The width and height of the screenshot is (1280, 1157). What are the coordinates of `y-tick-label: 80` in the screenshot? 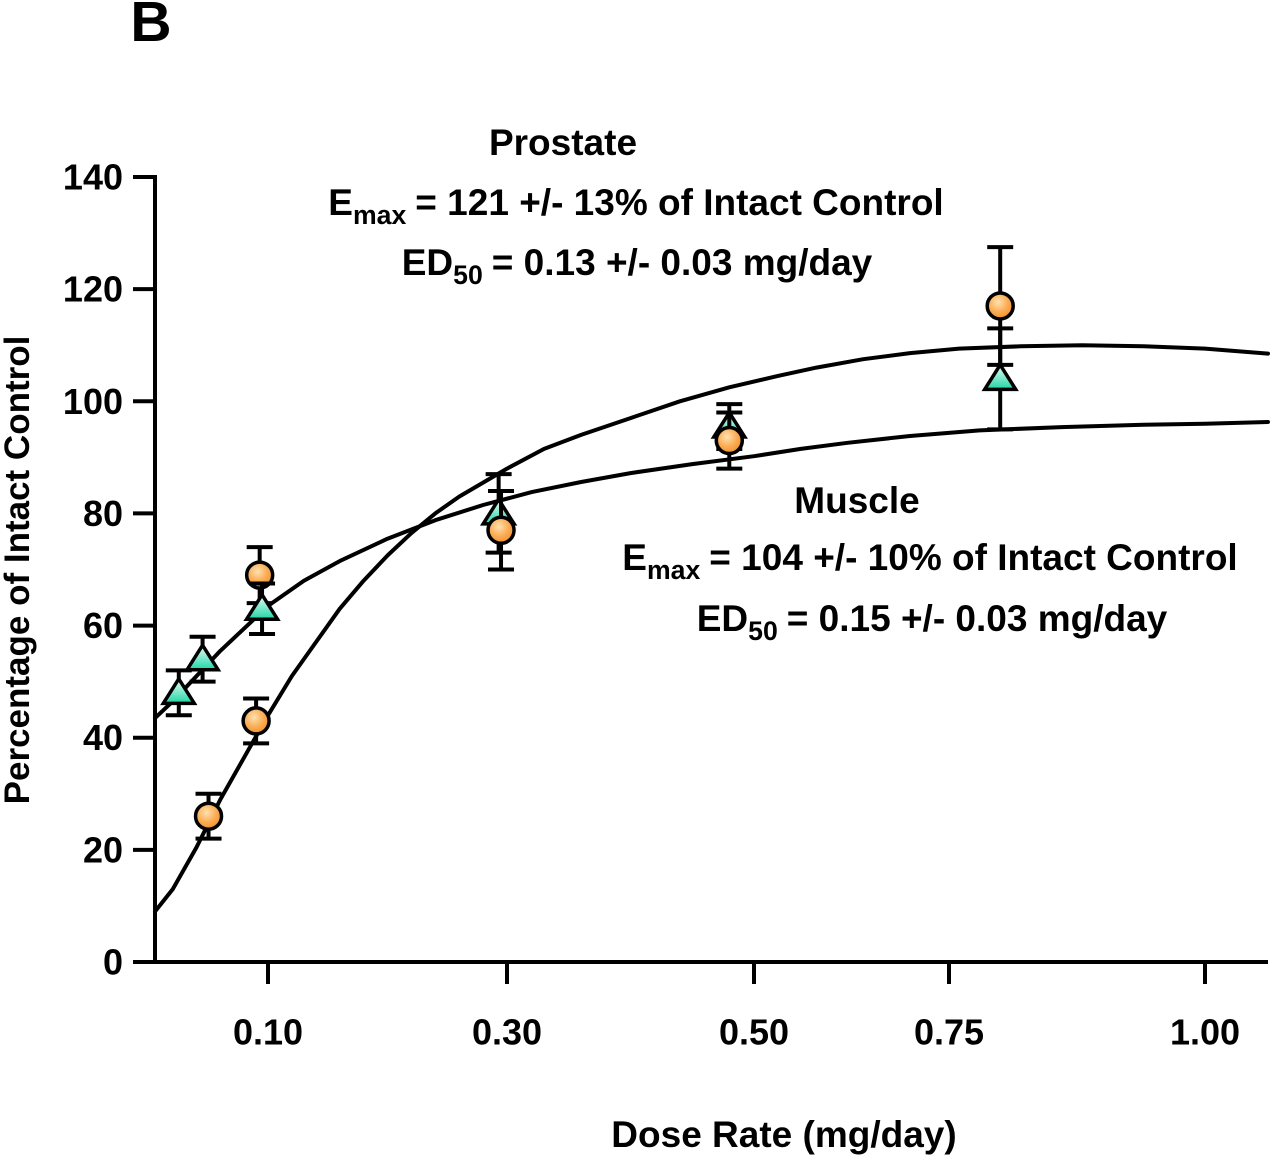 It's located at (103, 513).